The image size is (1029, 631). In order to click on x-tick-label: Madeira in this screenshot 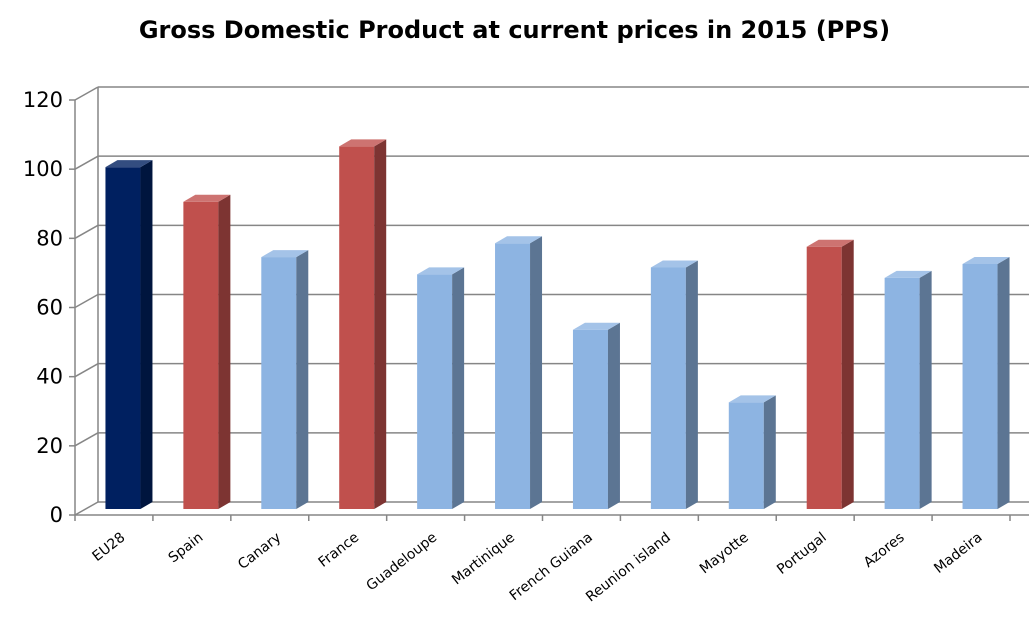, I will do `click(958, 553)`.